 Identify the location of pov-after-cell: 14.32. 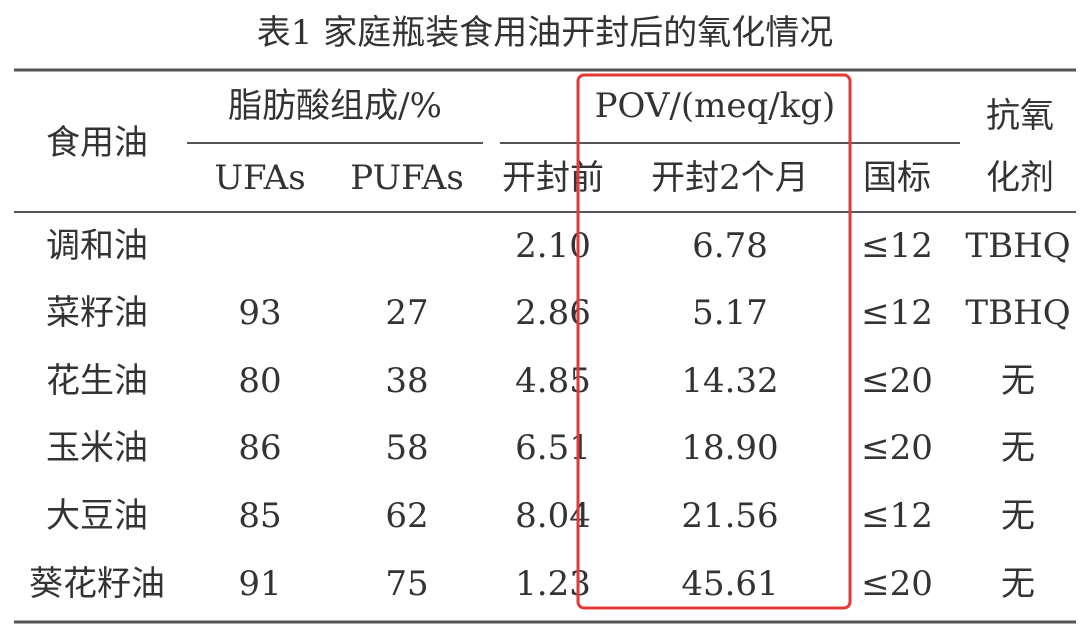
(729, 381).